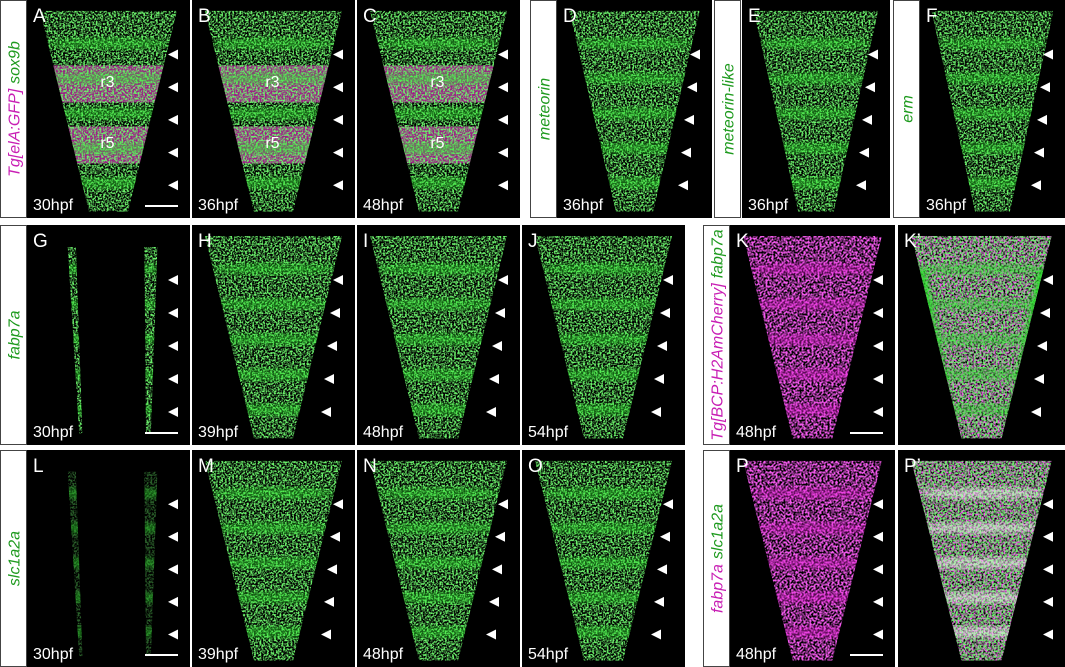  Describe the element at coordinates (273, 109) in the screenshot. I see `image-panel: B 36hpf r3 r5` at that location.